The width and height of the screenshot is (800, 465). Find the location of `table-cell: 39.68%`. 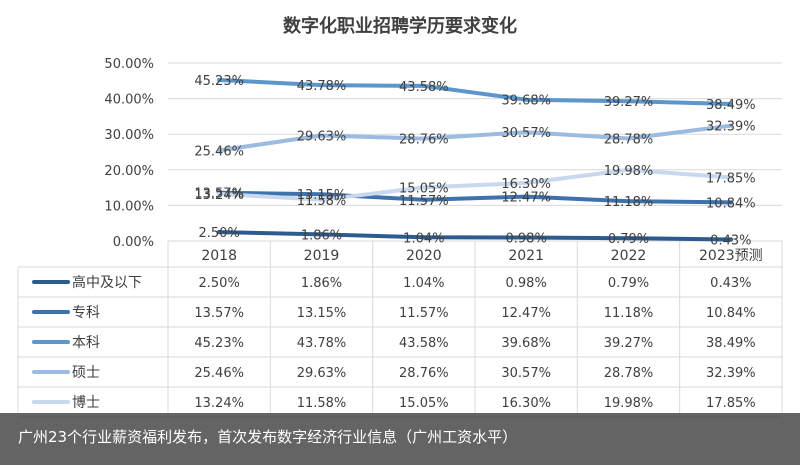

table-cell: 39.68% is located at coordinates (526, 343).